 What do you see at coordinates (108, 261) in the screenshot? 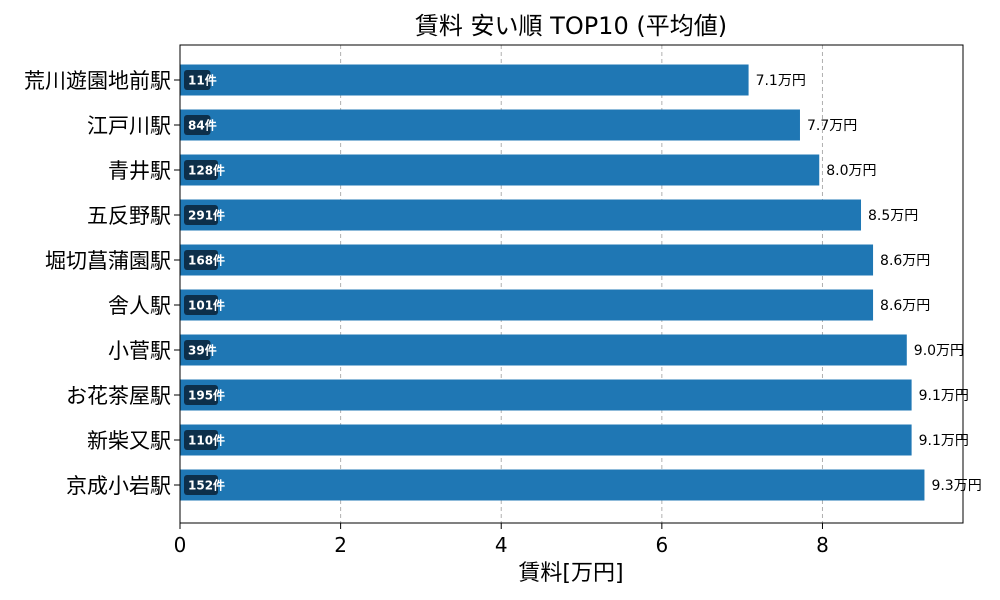
I see `category-label: 堀切菖蒲園駅` at bounding box center [108, 261].